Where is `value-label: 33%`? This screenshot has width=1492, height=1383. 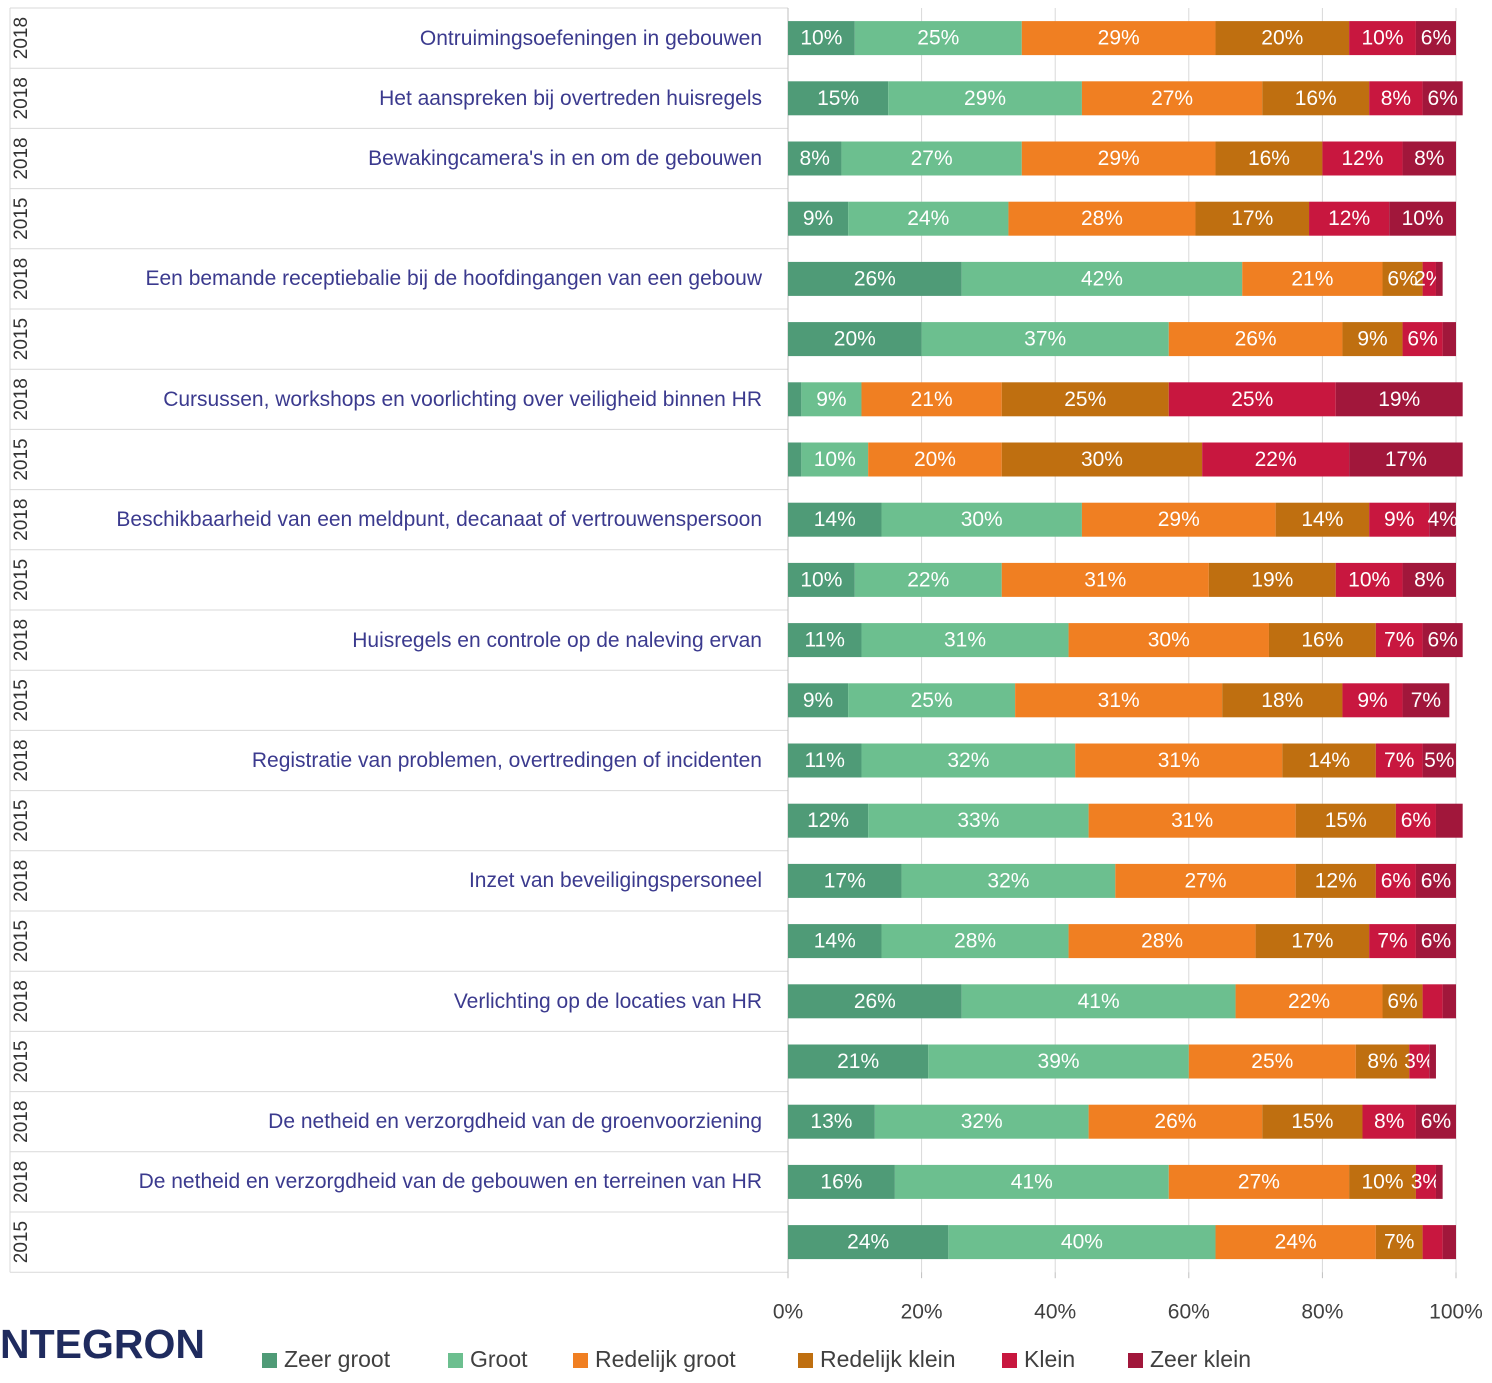
value-label: 33% is located at coordinates (978, 820).